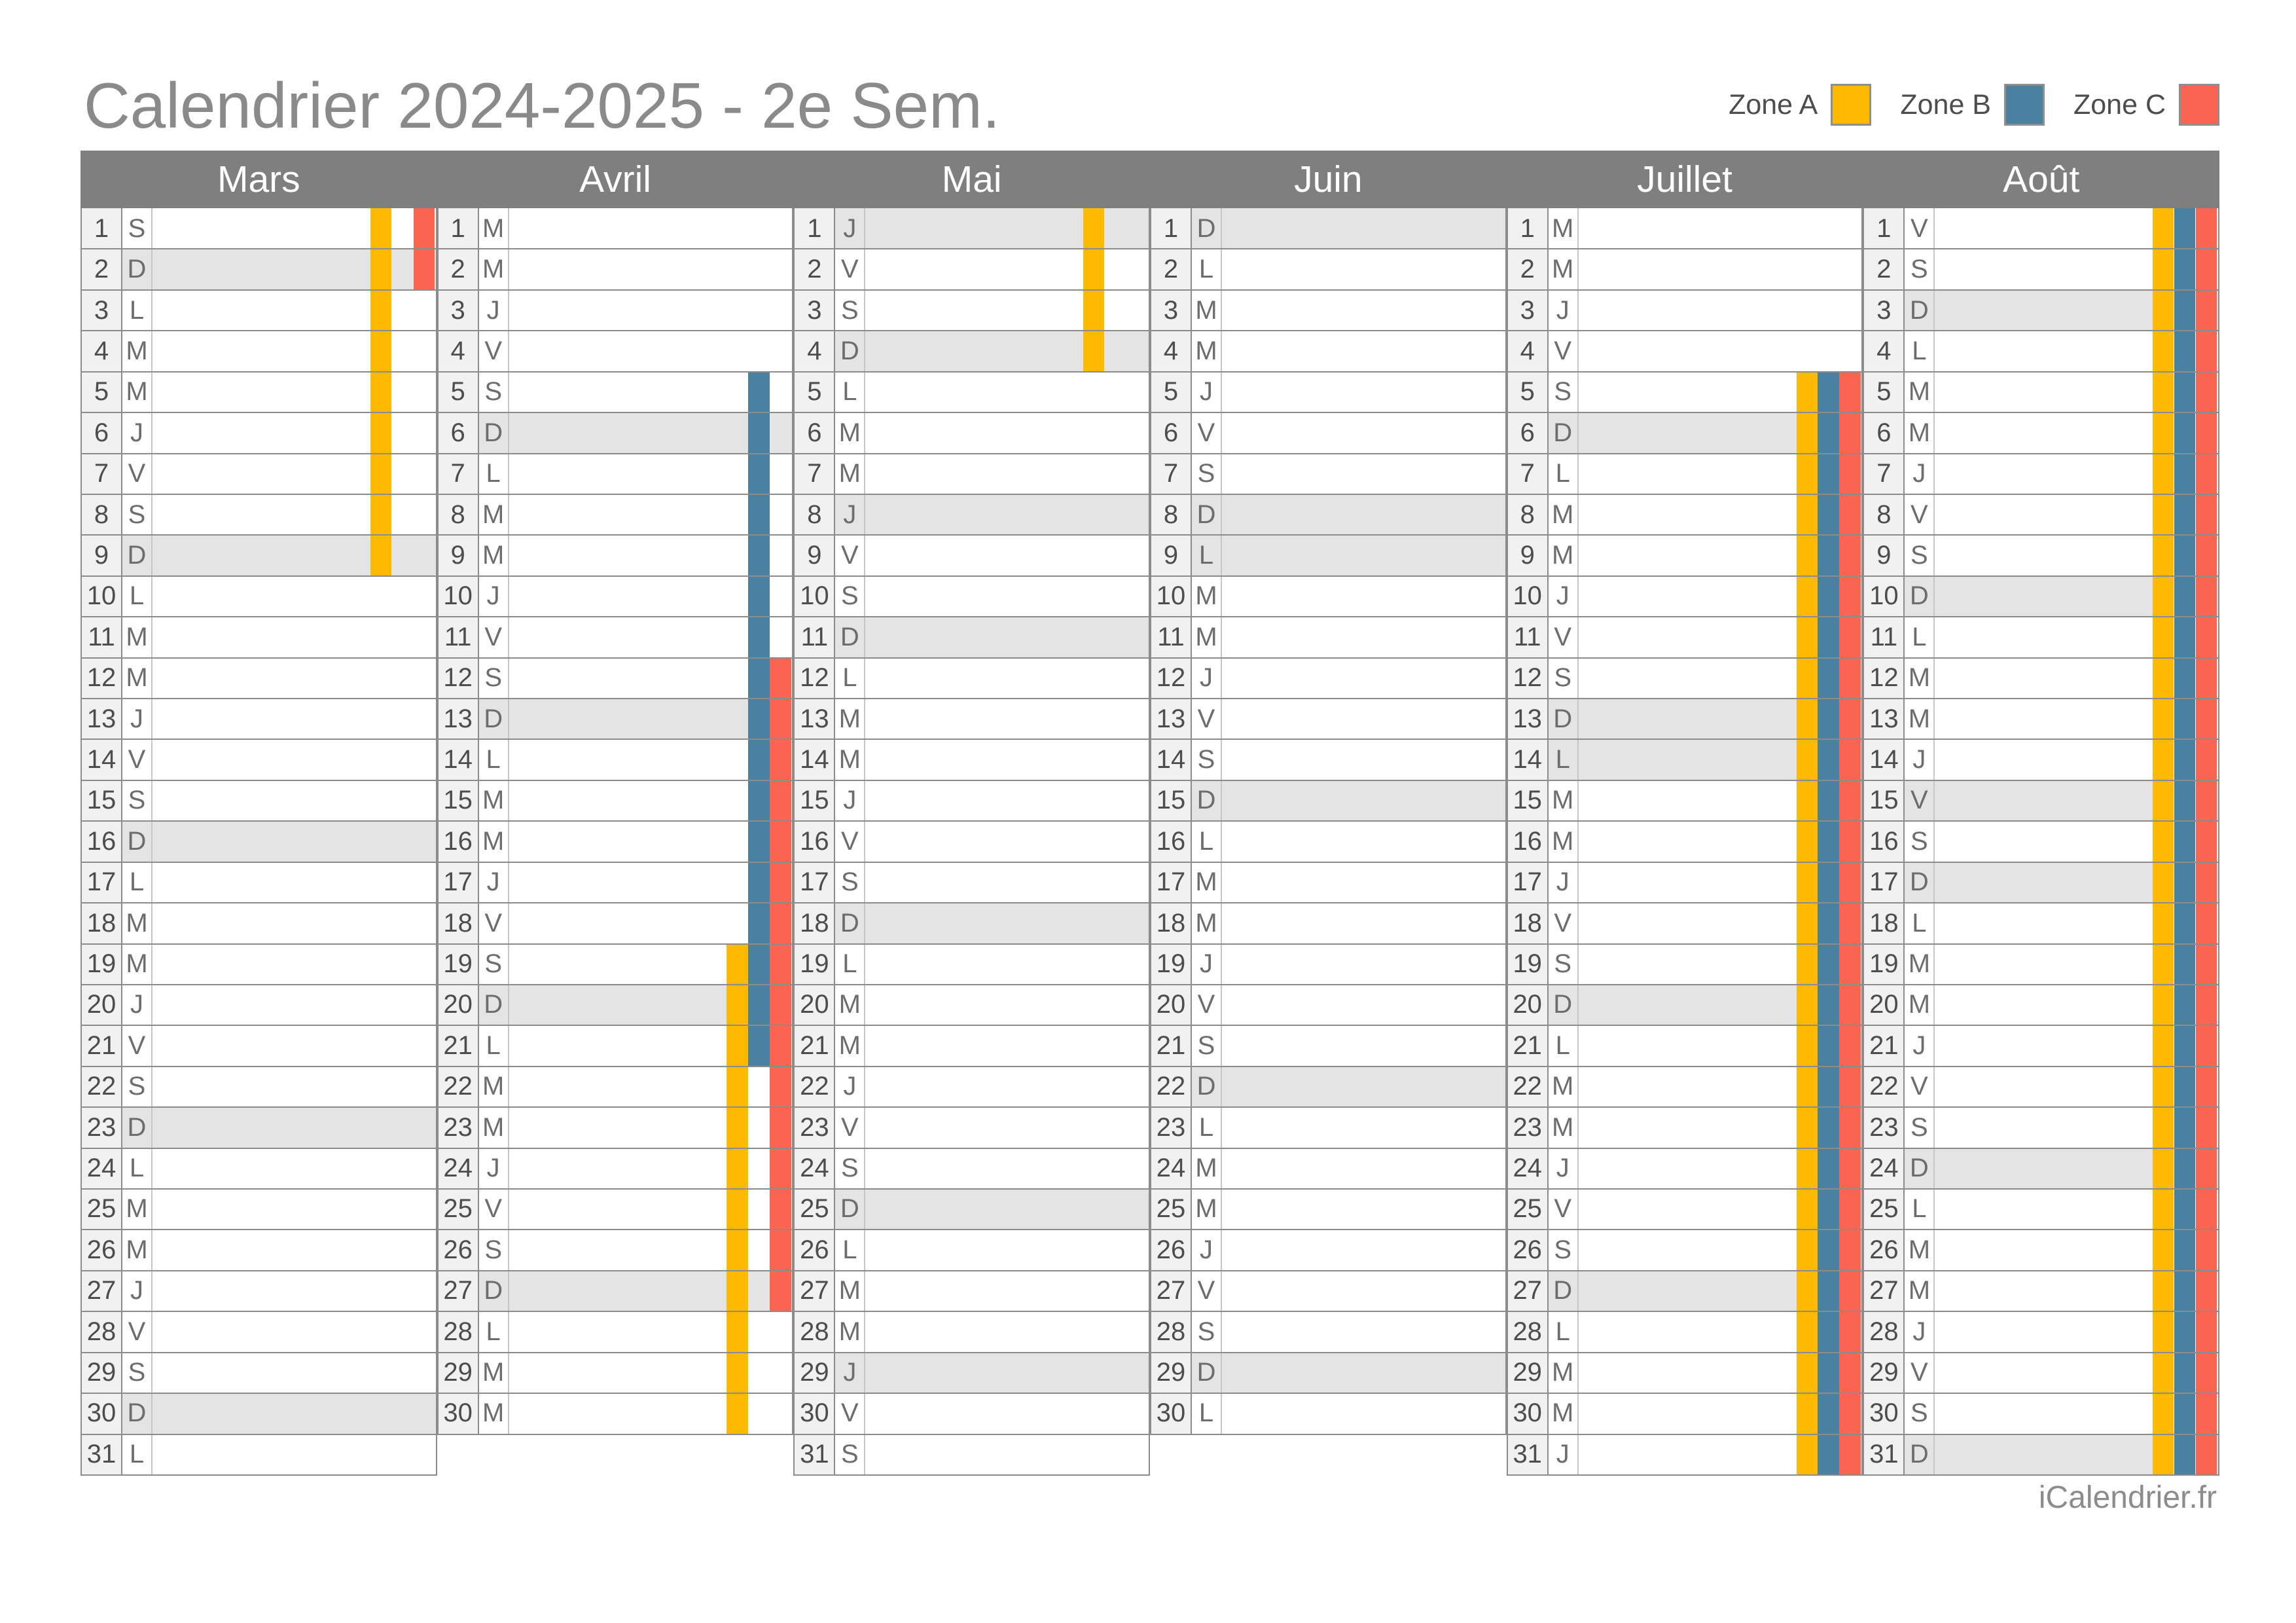  I want to click on day-row-22: 22 D, so click(1328, 1086).